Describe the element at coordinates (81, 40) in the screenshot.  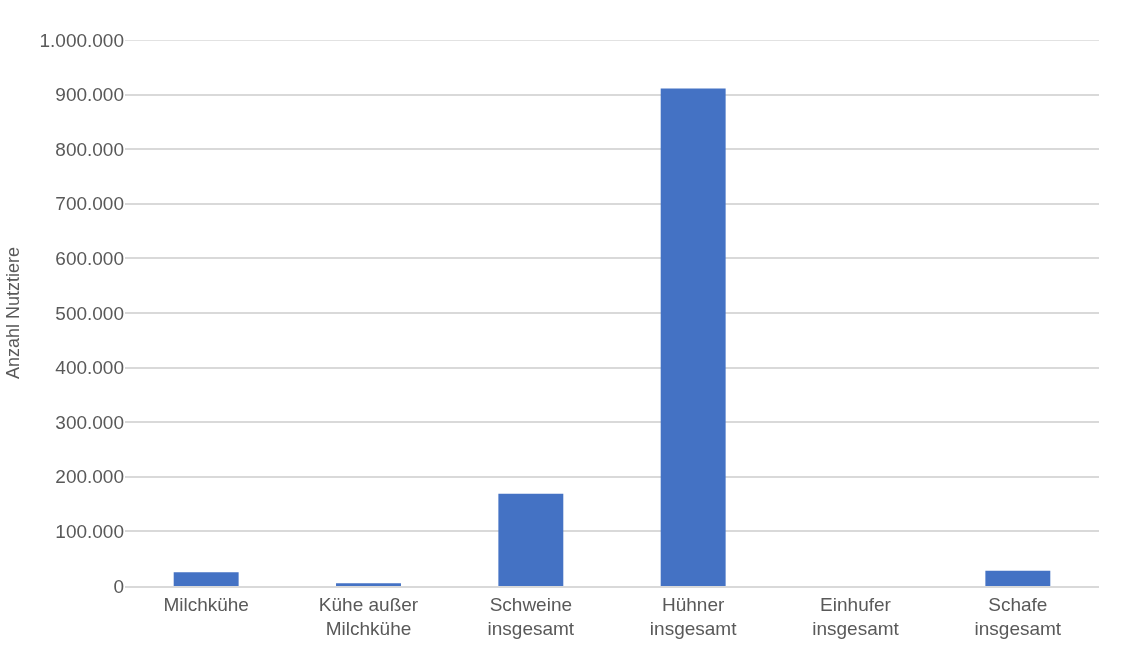
I see `y-tick-label: 1.000.000` at that location.